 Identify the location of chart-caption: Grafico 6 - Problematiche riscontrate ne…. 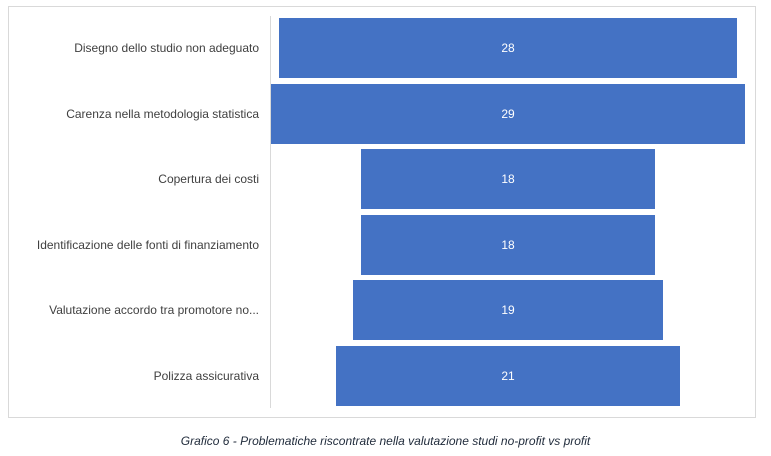
(385, 441).